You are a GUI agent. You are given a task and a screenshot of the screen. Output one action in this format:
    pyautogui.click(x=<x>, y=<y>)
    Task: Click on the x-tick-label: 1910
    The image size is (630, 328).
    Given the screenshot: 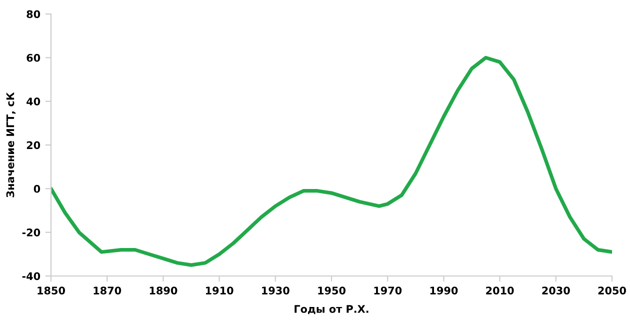 What is the action you would take?
    pyautogui.click(x=220, y=290)
    